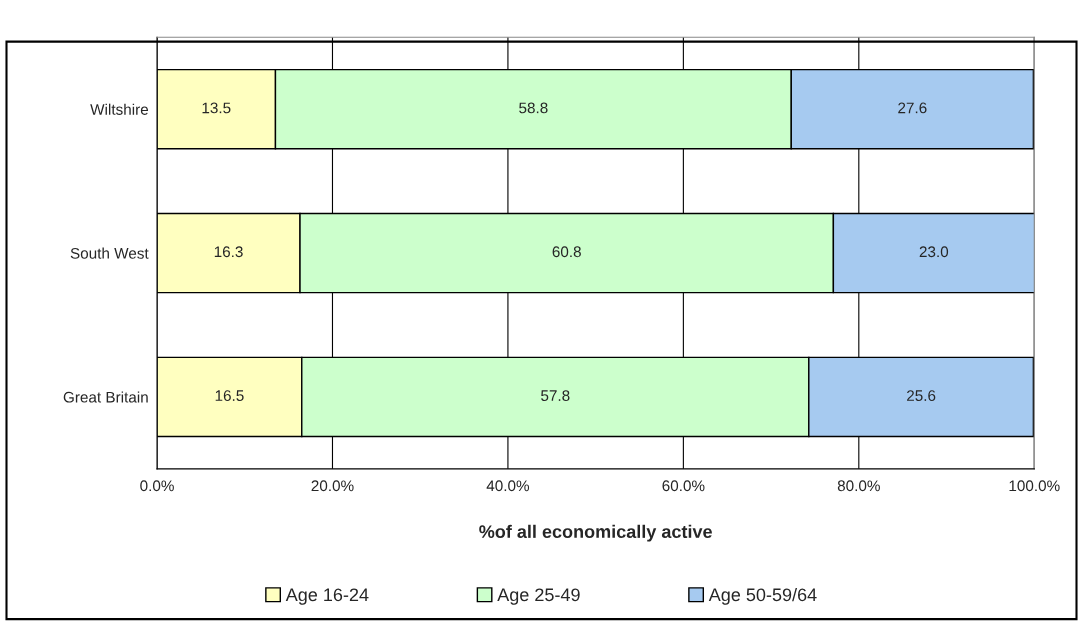  I want to click on text: 57.8, so click(555, 396).